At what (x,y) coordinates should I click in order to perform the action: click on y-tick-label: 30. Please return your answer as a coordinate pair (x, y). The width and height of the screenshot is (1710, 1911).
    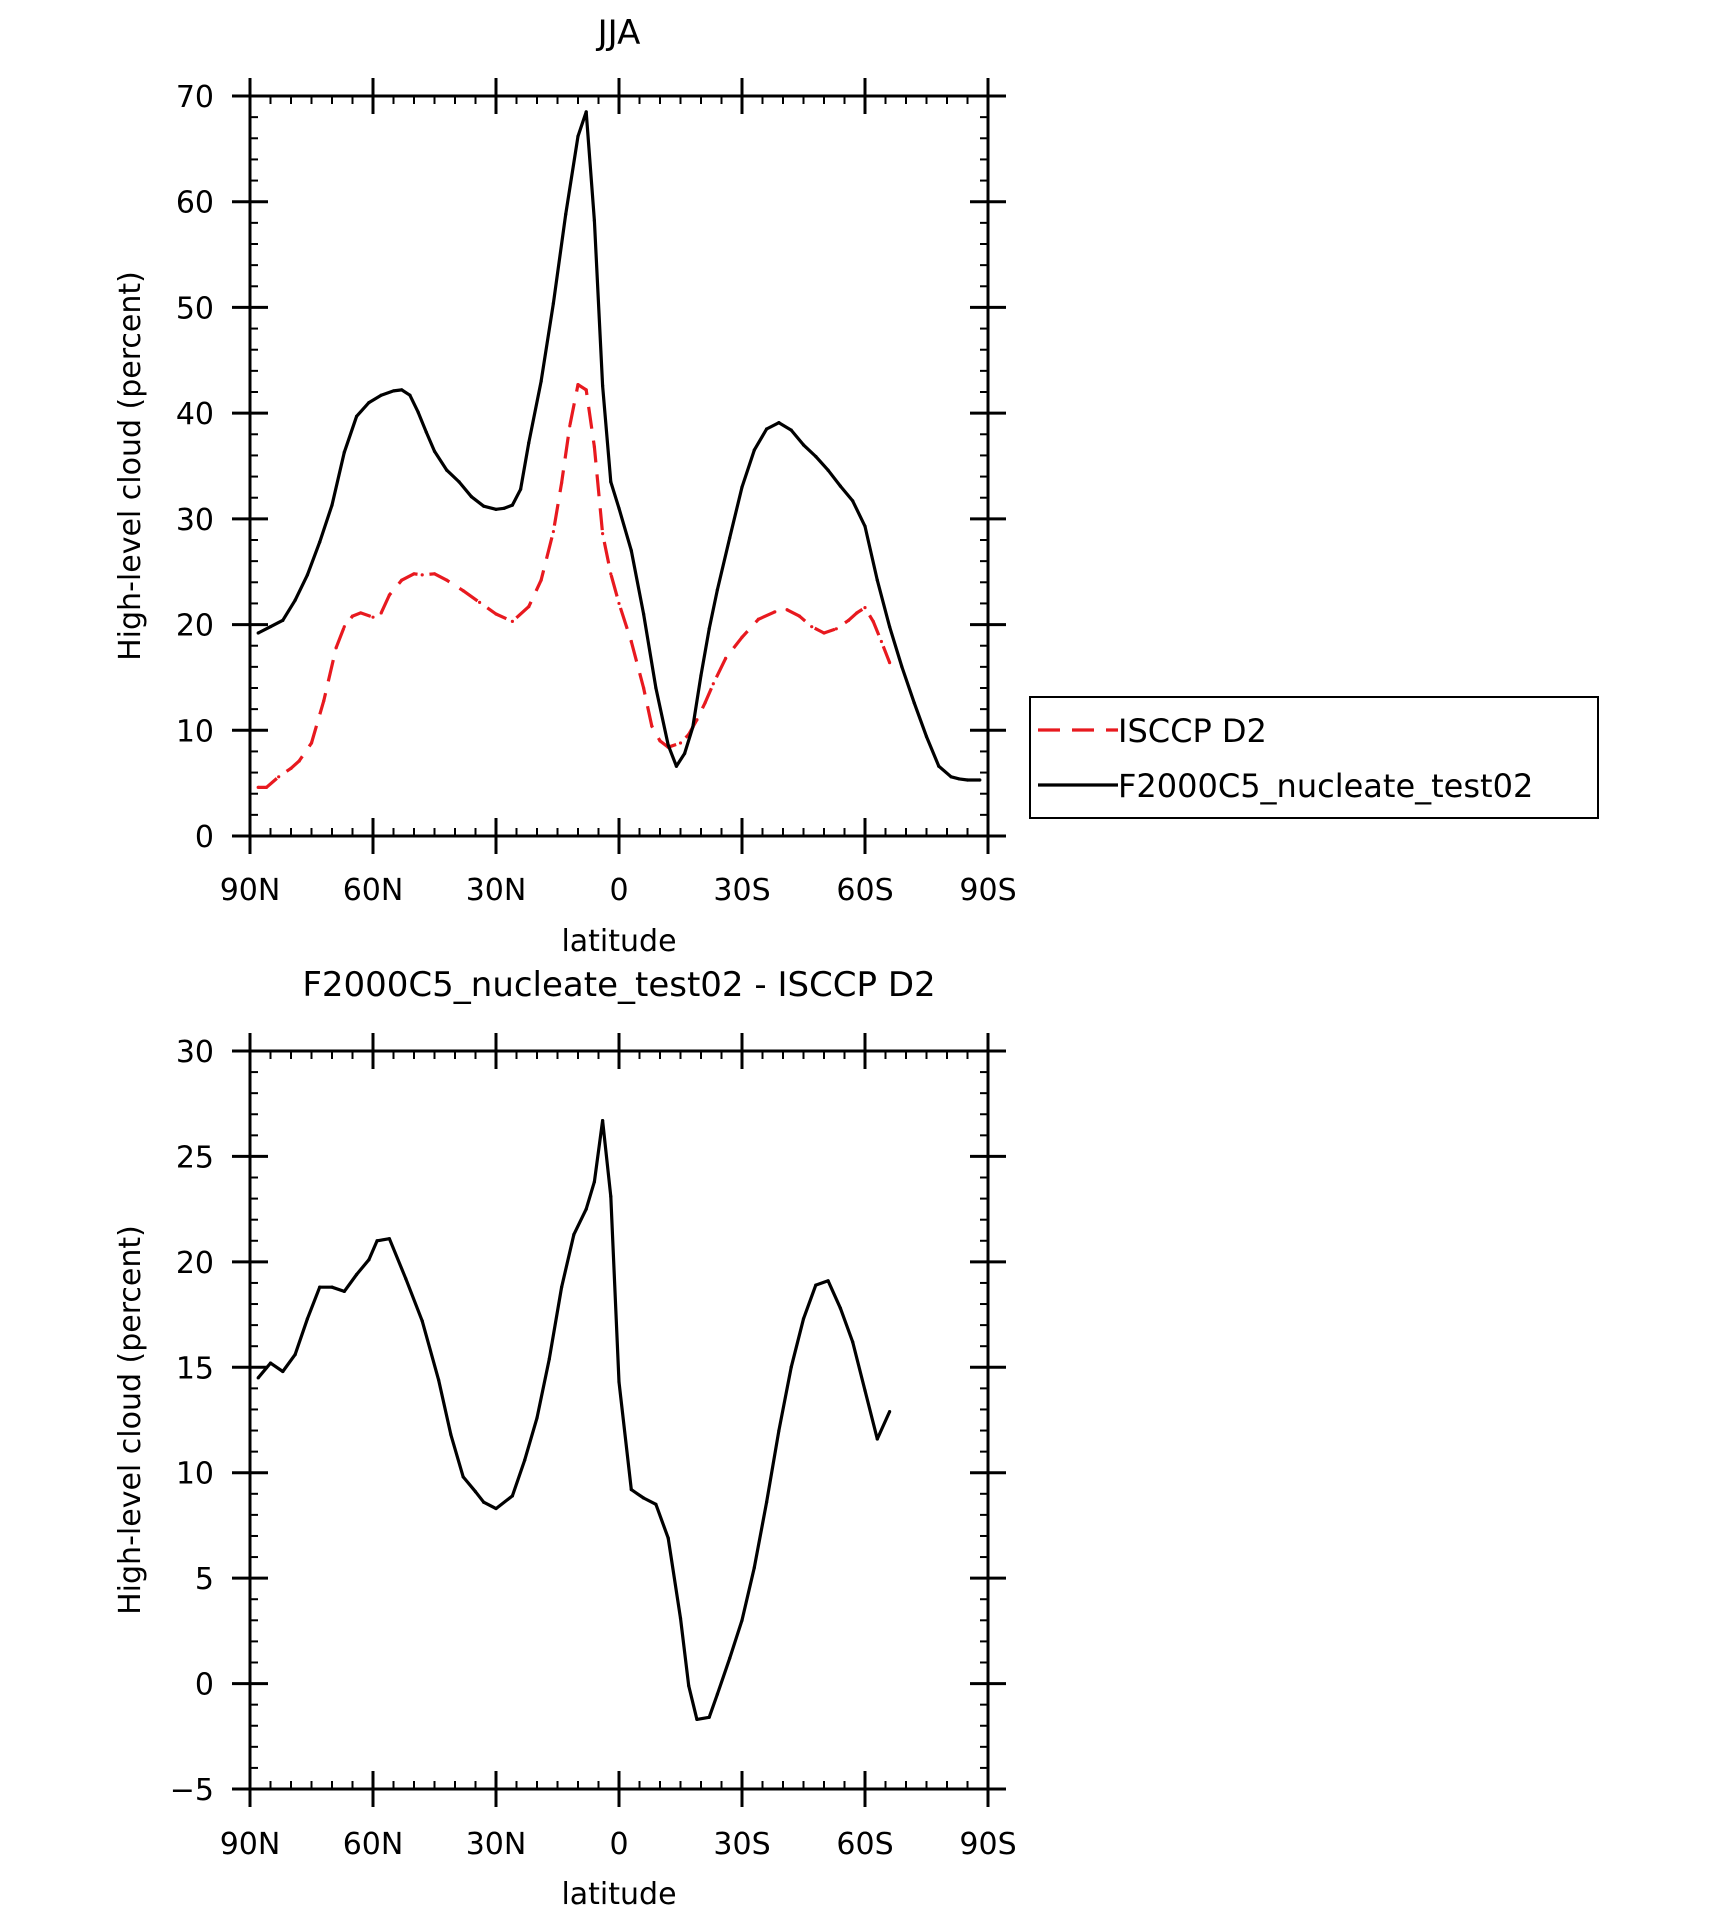
    Looking at the image, I should click on (195, 1052).